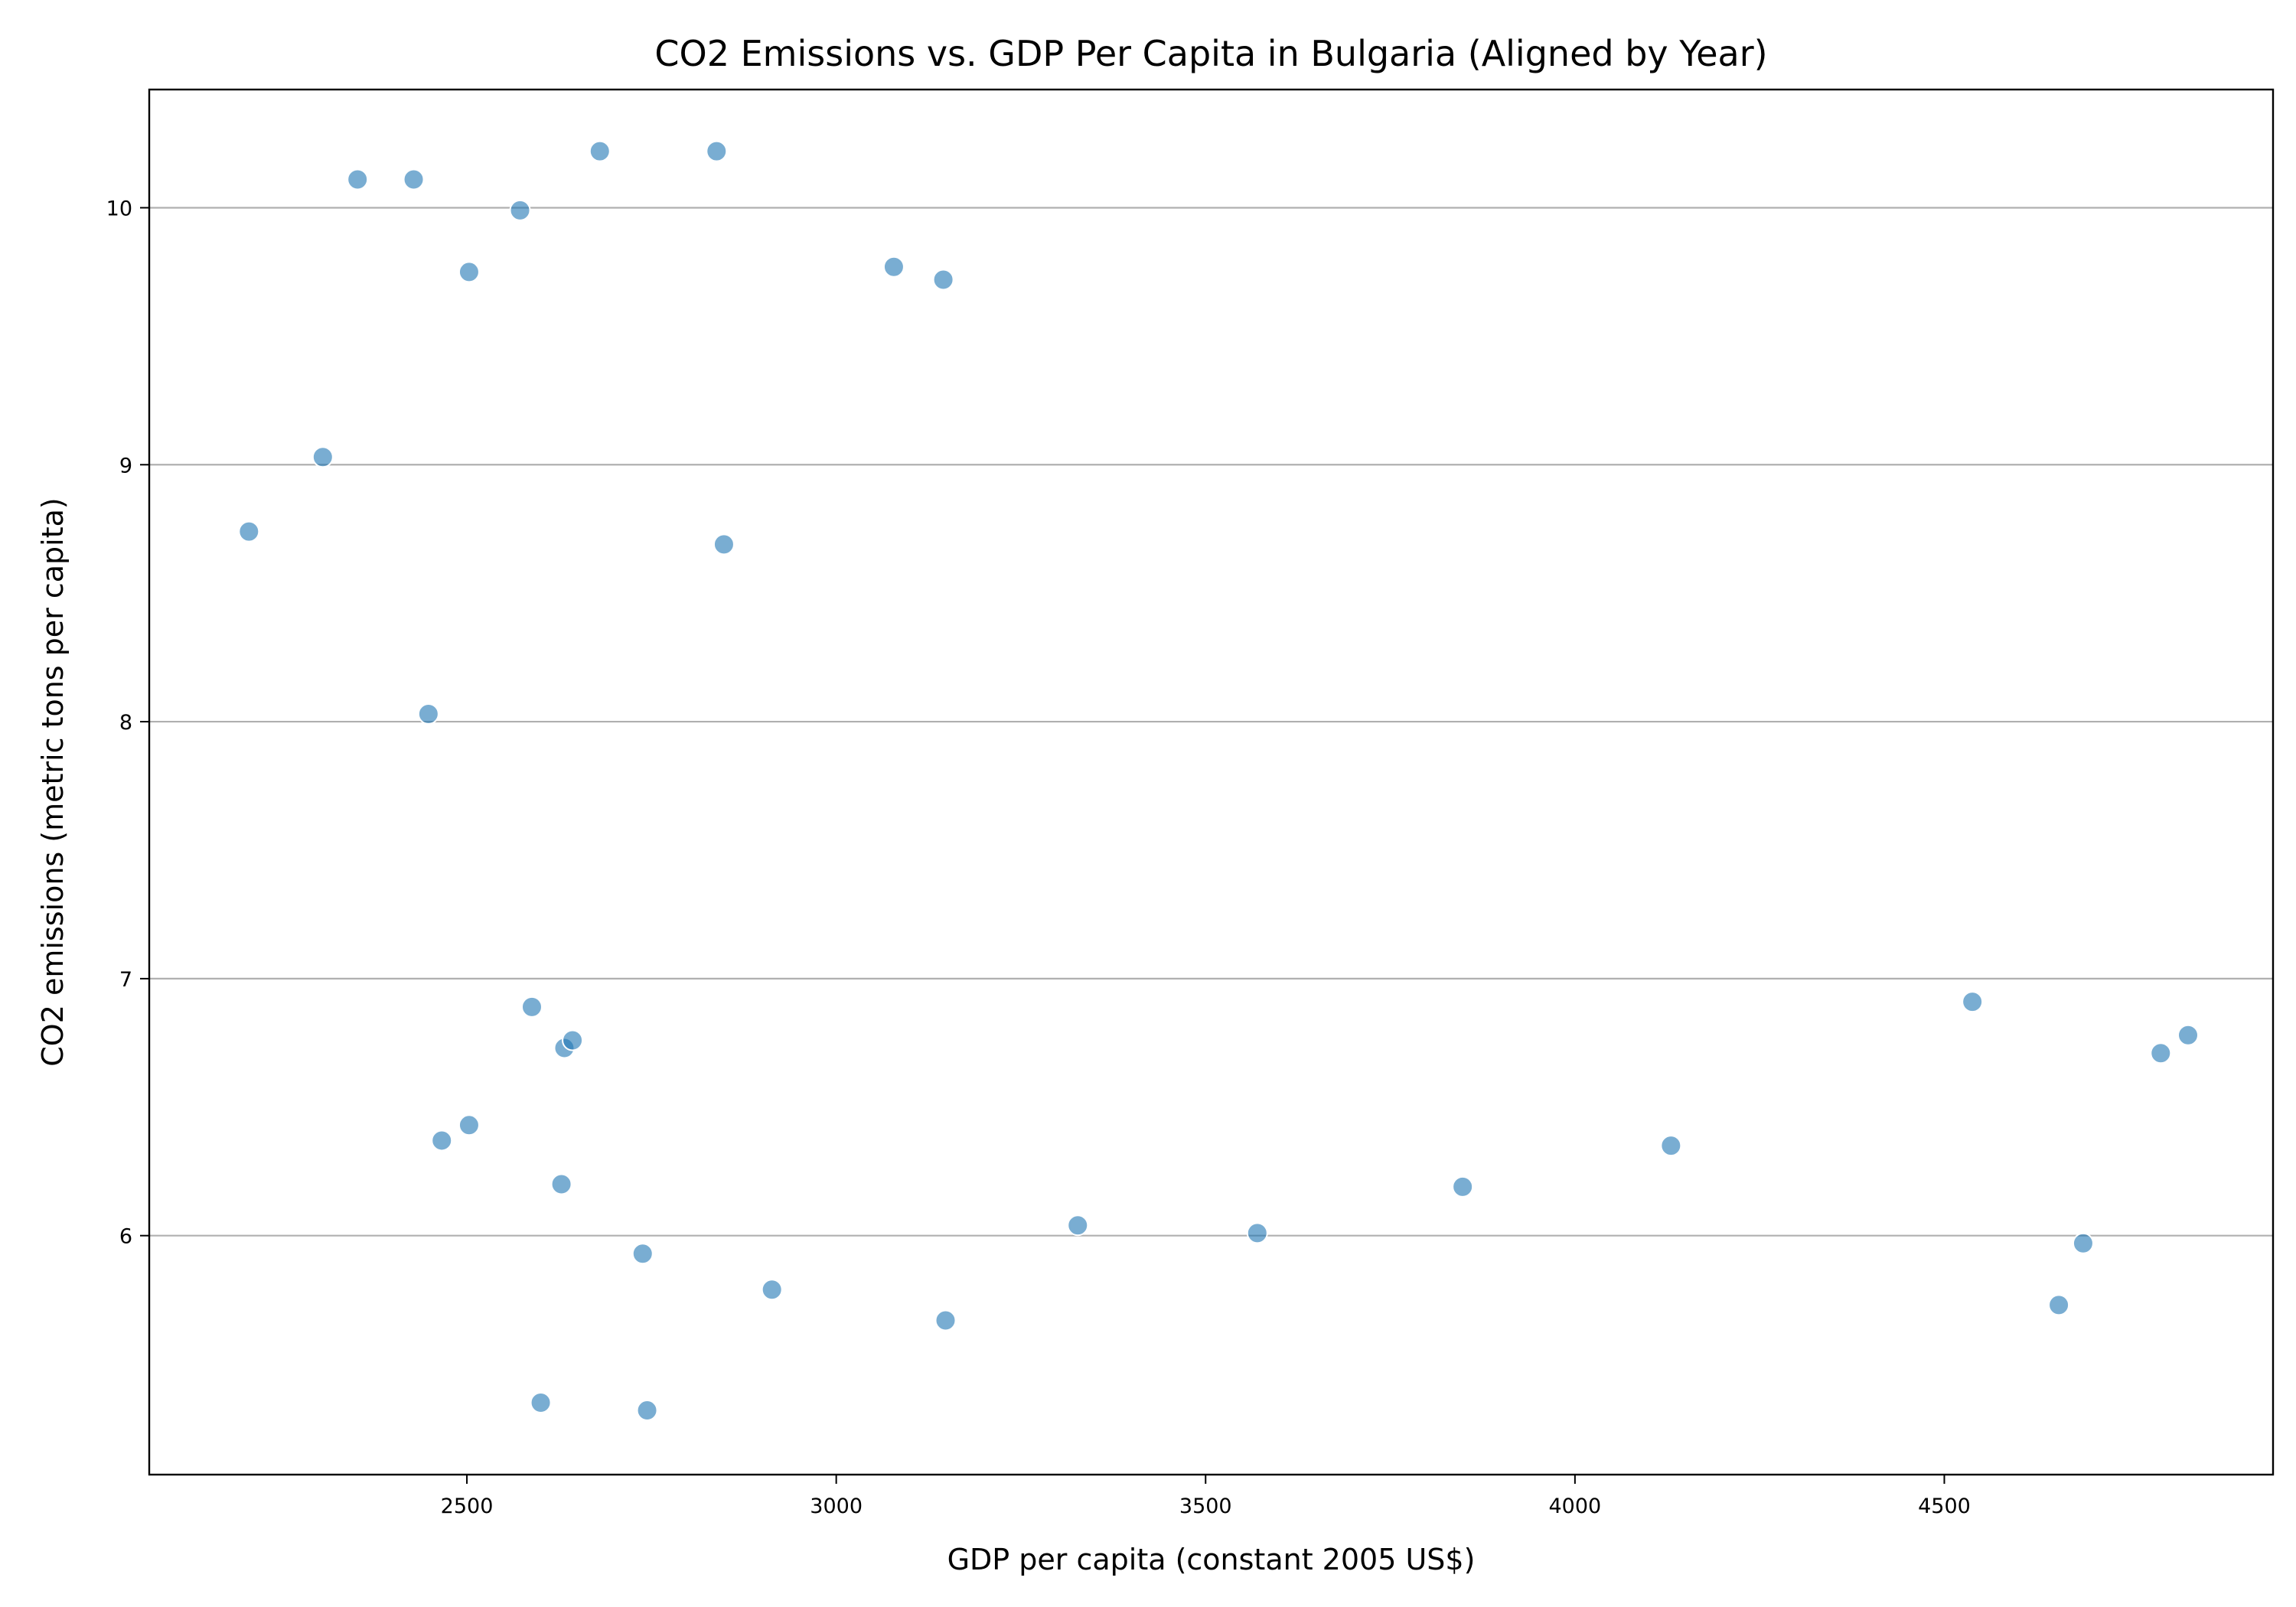  Describe the element at coordinates (125, 1237) in the screenshot. I see `y-tick-label: 6` at that location.